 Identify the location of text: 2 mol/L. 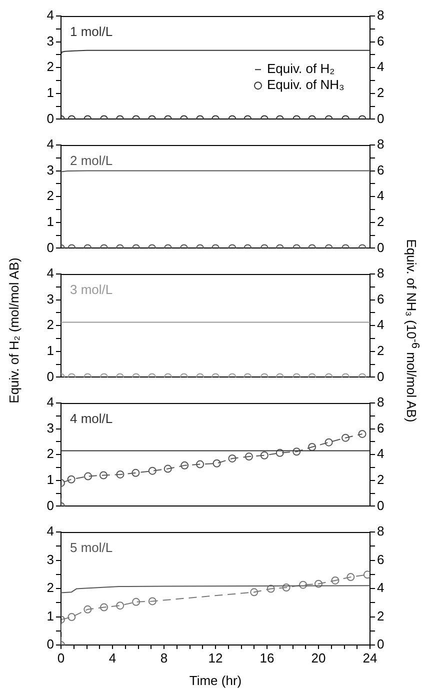
(91, 160).